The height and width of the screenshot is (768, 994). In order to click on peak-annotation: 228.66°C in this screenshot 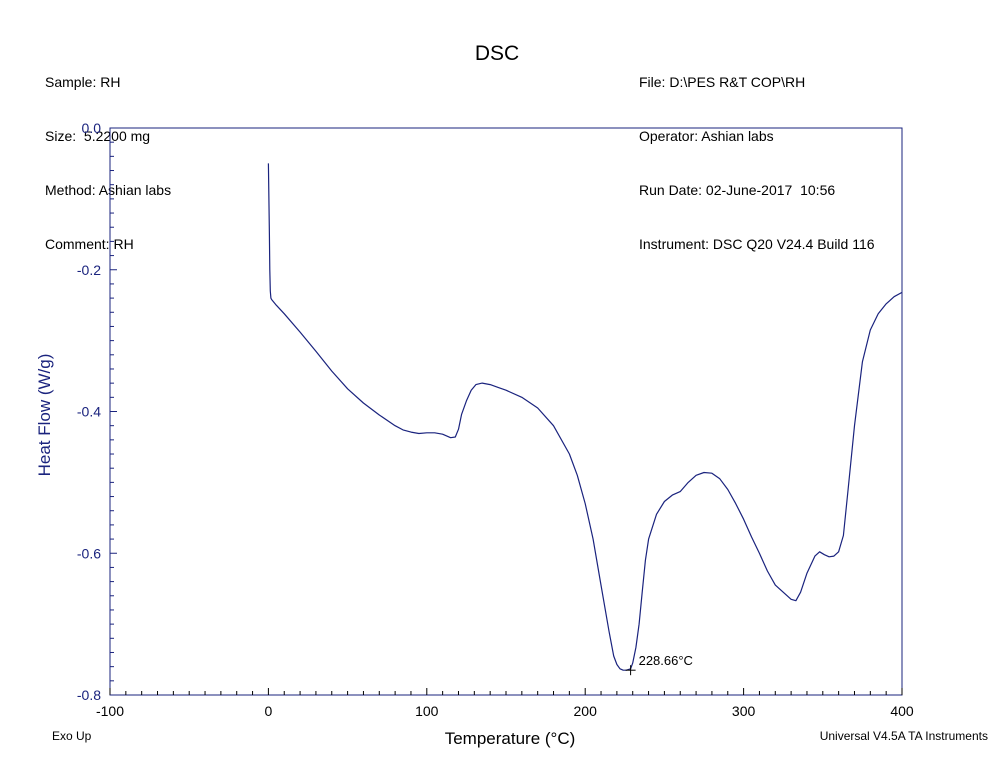, I will do `click(666, 660)`.